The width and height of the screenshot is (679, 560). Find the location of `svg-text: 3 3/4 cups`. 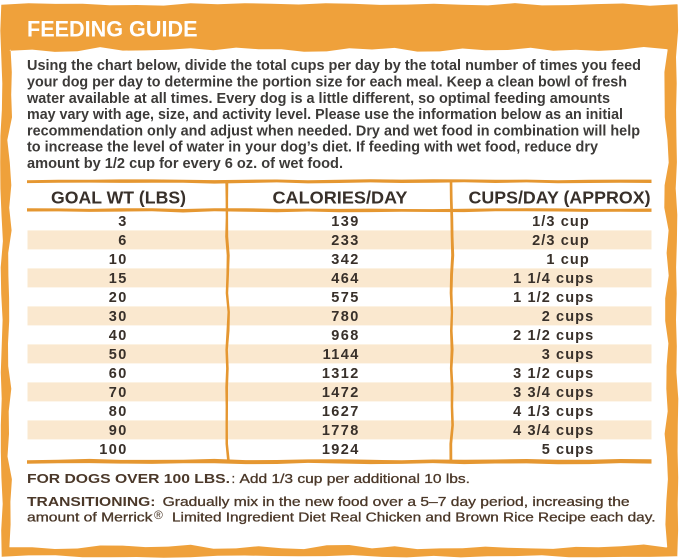

svg-text: 3 3/4 cups is located at coordinates (553, 393).